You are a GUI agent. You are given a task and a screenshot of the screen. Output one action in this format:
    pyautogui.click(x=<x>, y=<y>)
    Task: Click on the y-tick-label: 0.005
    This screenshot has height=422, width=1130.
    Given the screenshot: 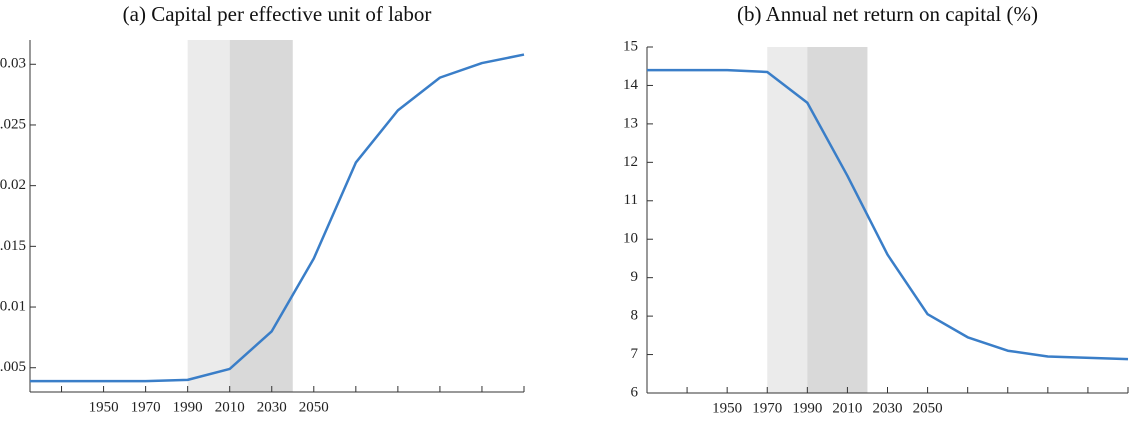 What is the action you would take?
    pyautogui.click(x=13, y=367)
    